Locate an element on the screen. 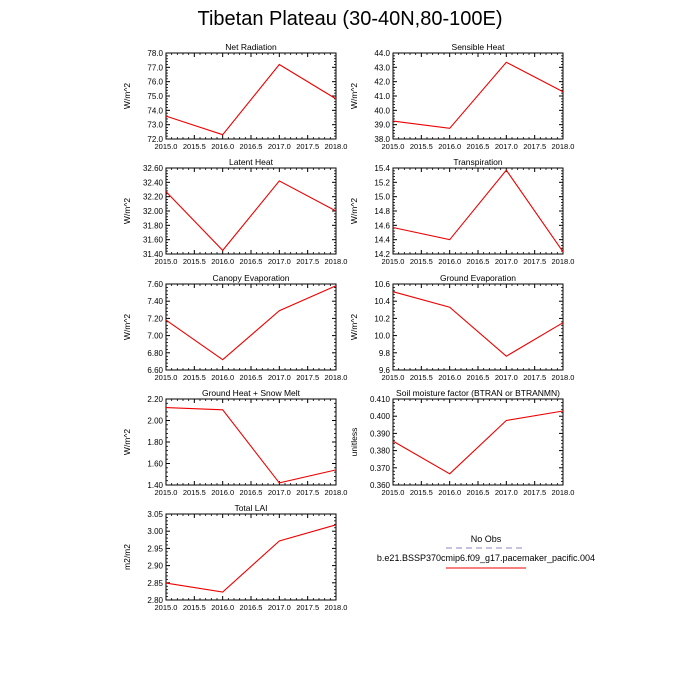 The height and width of the screenshot is (700, 700). y-tick-label: 14.2 is located at coordinates (382, 254).